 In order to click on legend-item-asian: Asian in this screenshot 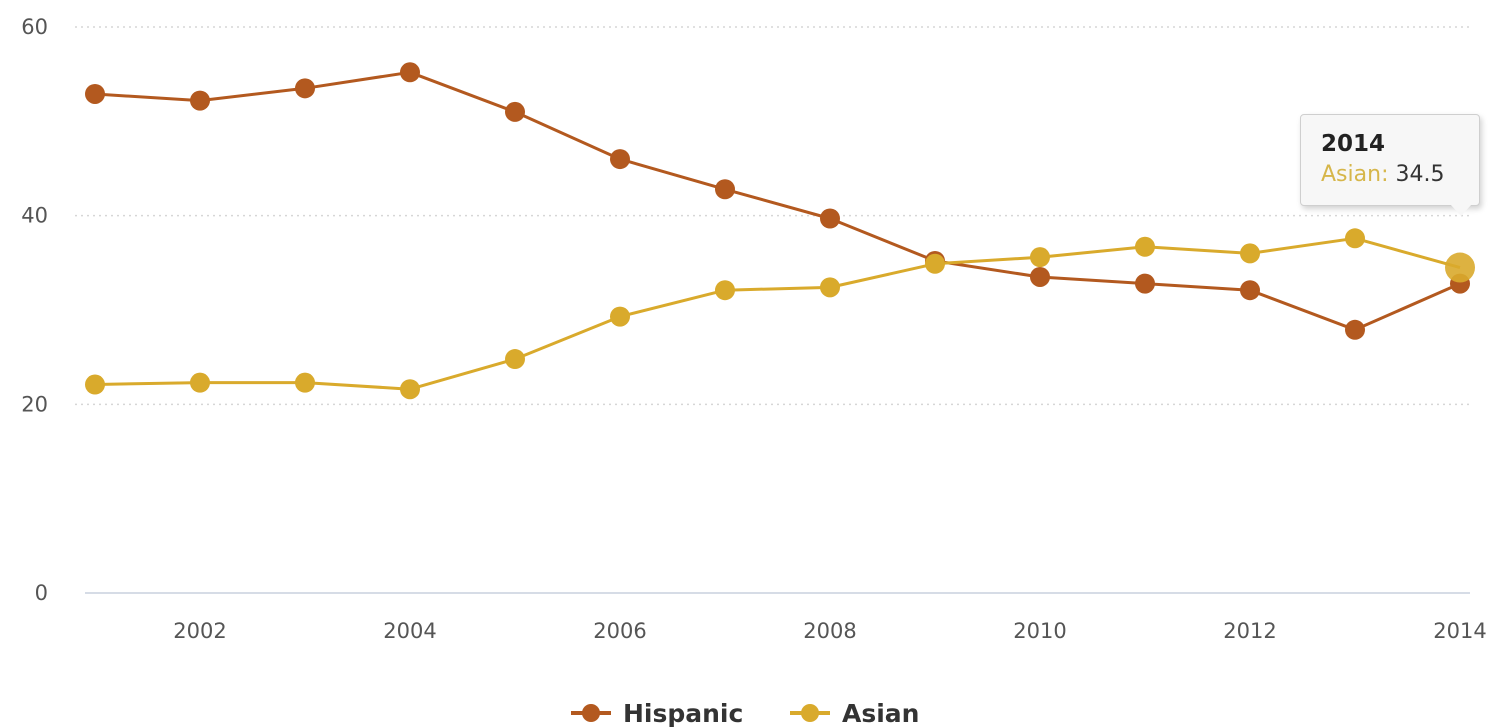, I will do `click(854, 713)`.